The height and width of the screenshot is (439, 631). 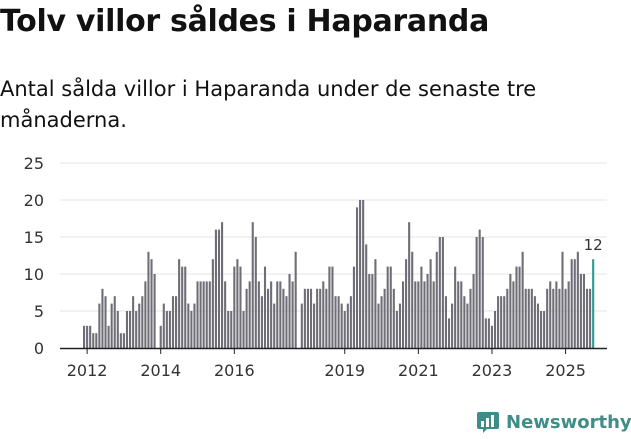 I want to click on highlight-data-label: 12, so click(x=593, y=245).